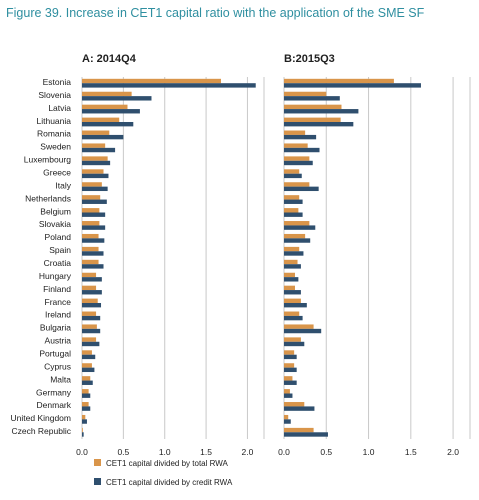  What do you see at coordinates (58, 302) in the screenshot?
I see `category-label: France` at bounding box center [58, 302].